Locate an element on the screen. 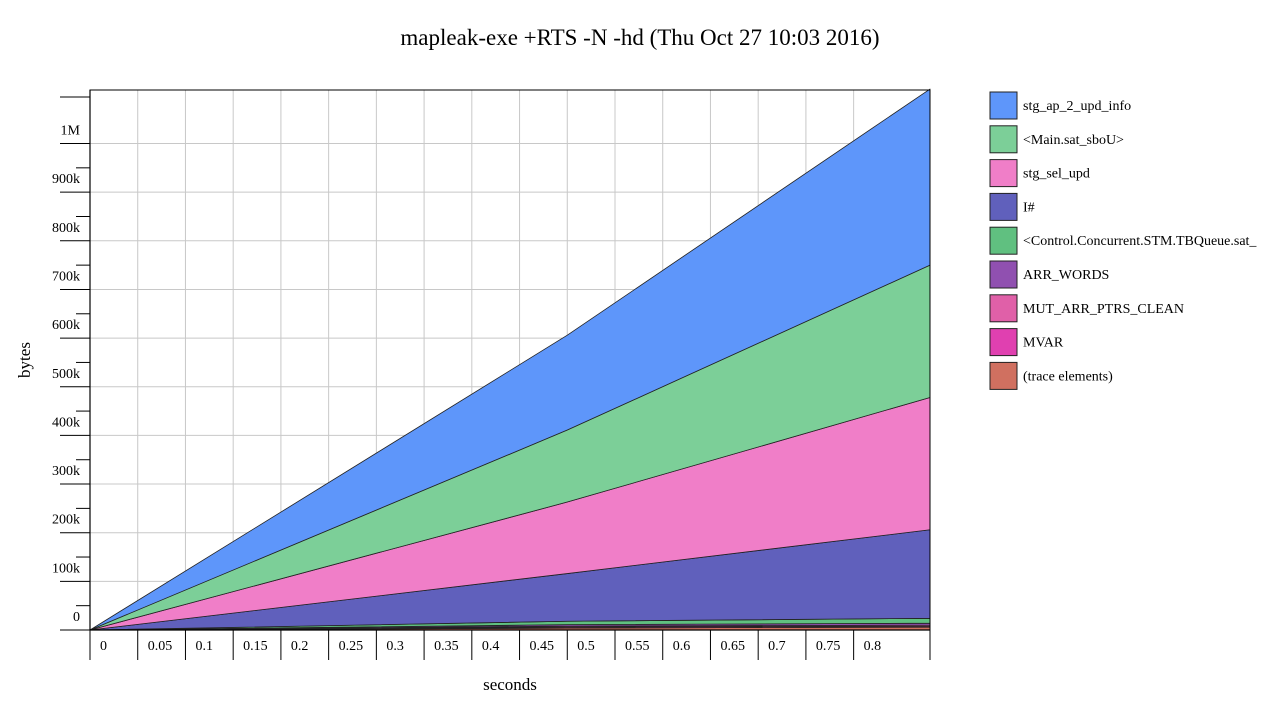  y-axis-label: bytes is located at coordinates (24, 360).